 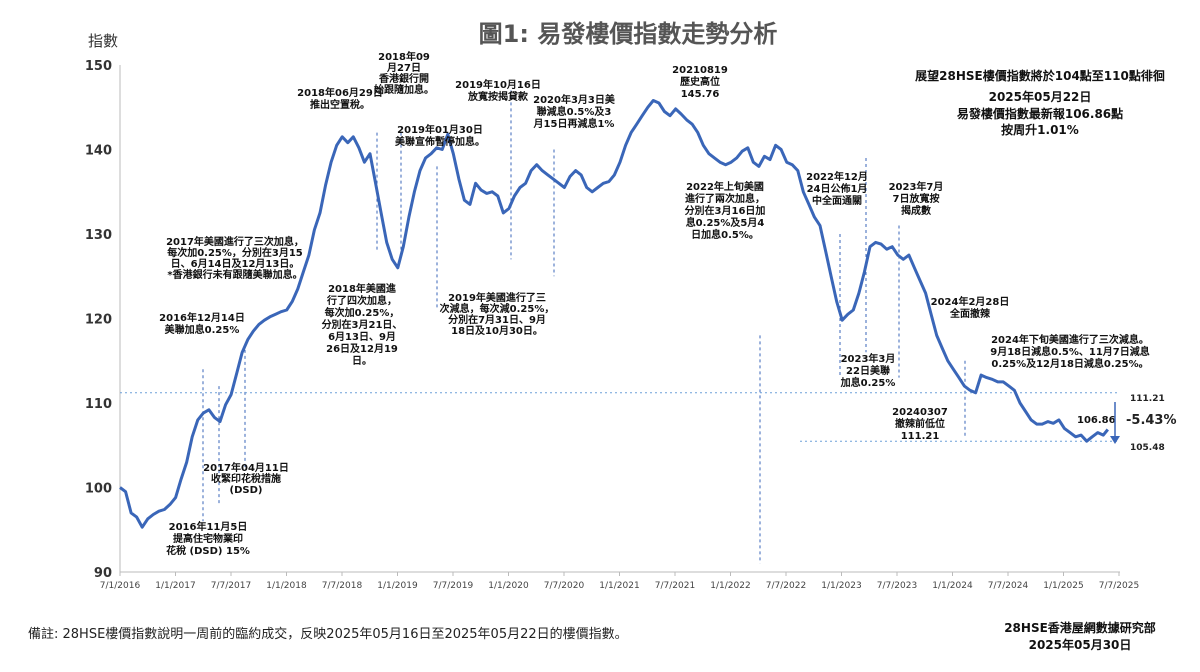 I want to click on annotation-line: 進行了兩次加息，, so click(x=725, y=198).